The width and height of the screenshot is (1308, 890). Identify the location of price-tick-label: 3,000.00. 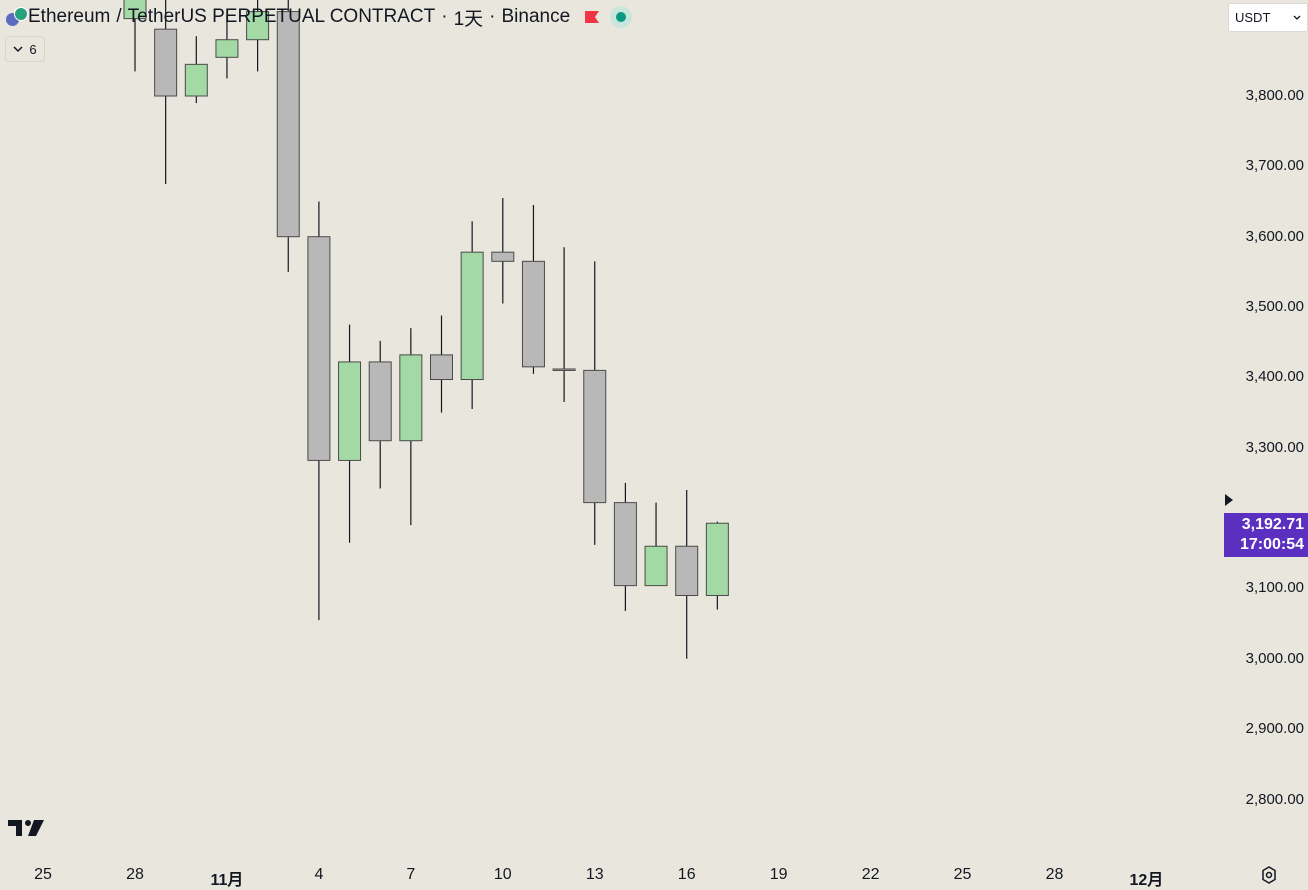
(1274, 658).